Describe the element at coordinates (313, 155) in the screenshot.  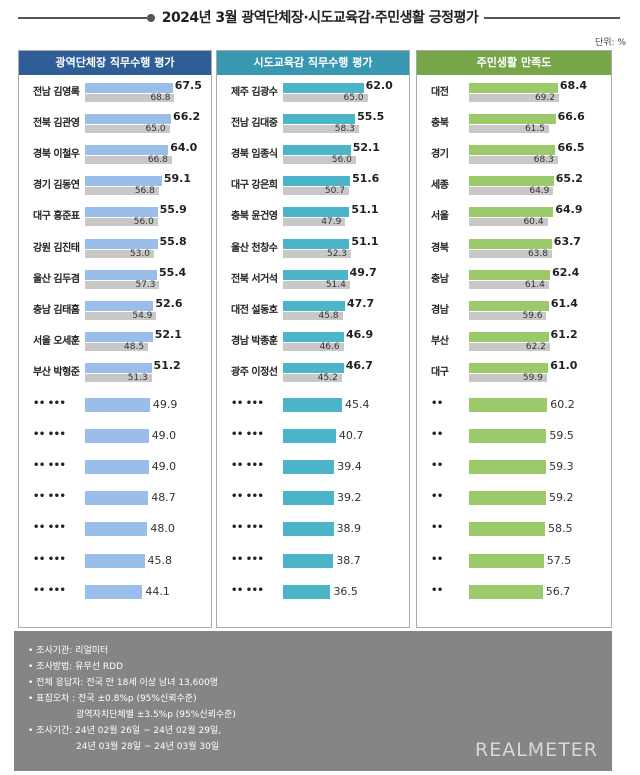
I see `chart-row: 경북 임종식 52.1 56.0` at that location.